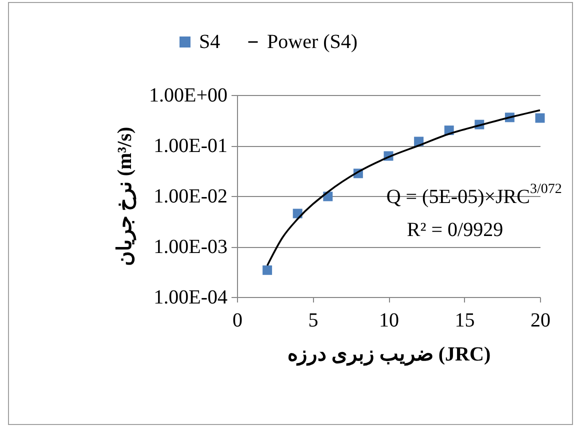  What do you see at coordinates (126, 196) in the screenshot?
I see `y-axis-title: نرخ جریان (m³/s)` at bounding box center [126, 196].